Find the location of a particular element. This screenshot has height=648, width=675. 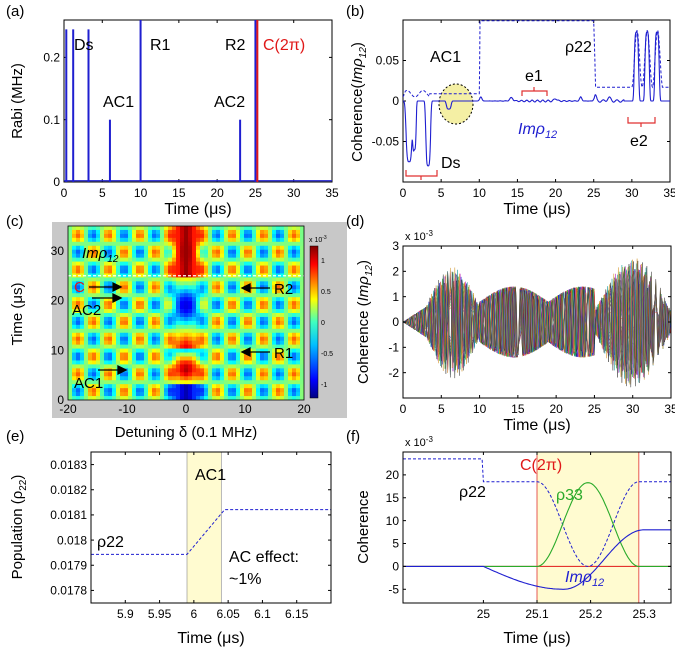

y-tick-label: 0 is located at coordinates (56, 182).